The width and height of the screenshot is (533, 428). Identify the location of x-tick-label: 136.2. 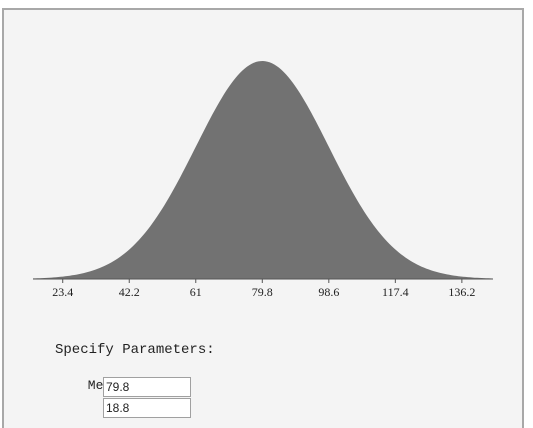
(461, 292).